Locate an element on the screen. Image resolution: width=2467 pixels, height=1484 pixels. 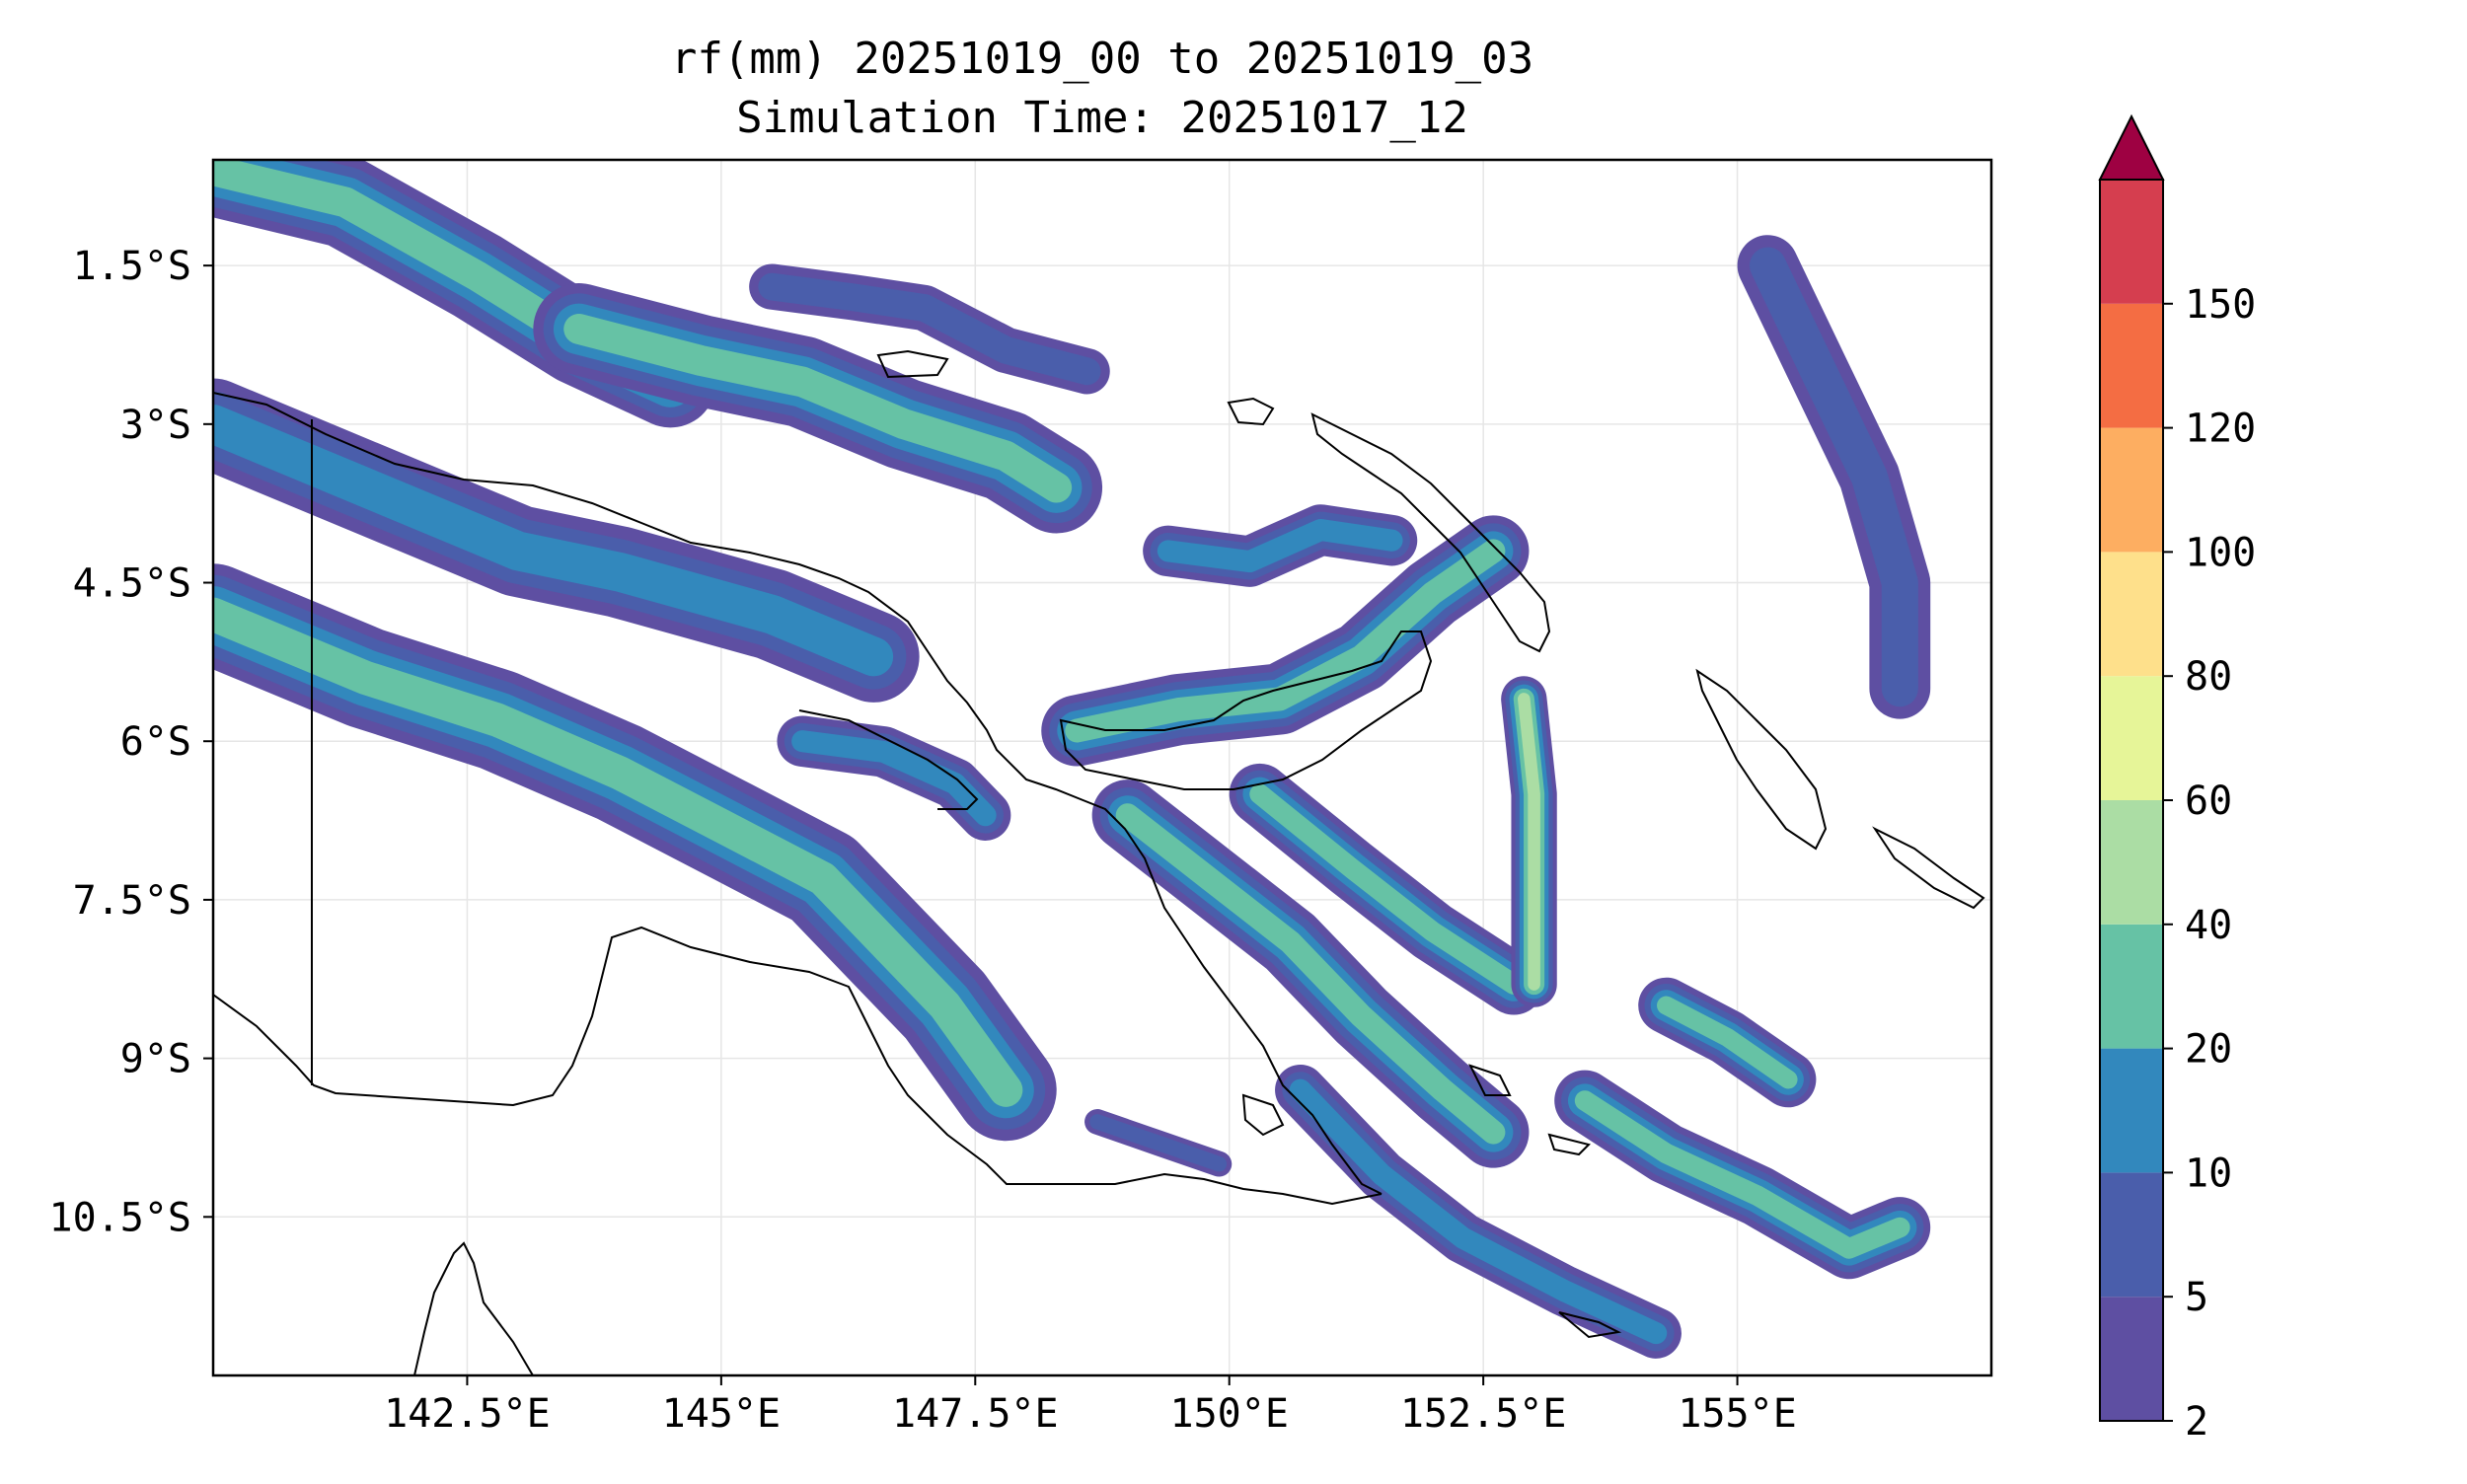
rainfall-band-band-east is located at coordinates (1833, 477).